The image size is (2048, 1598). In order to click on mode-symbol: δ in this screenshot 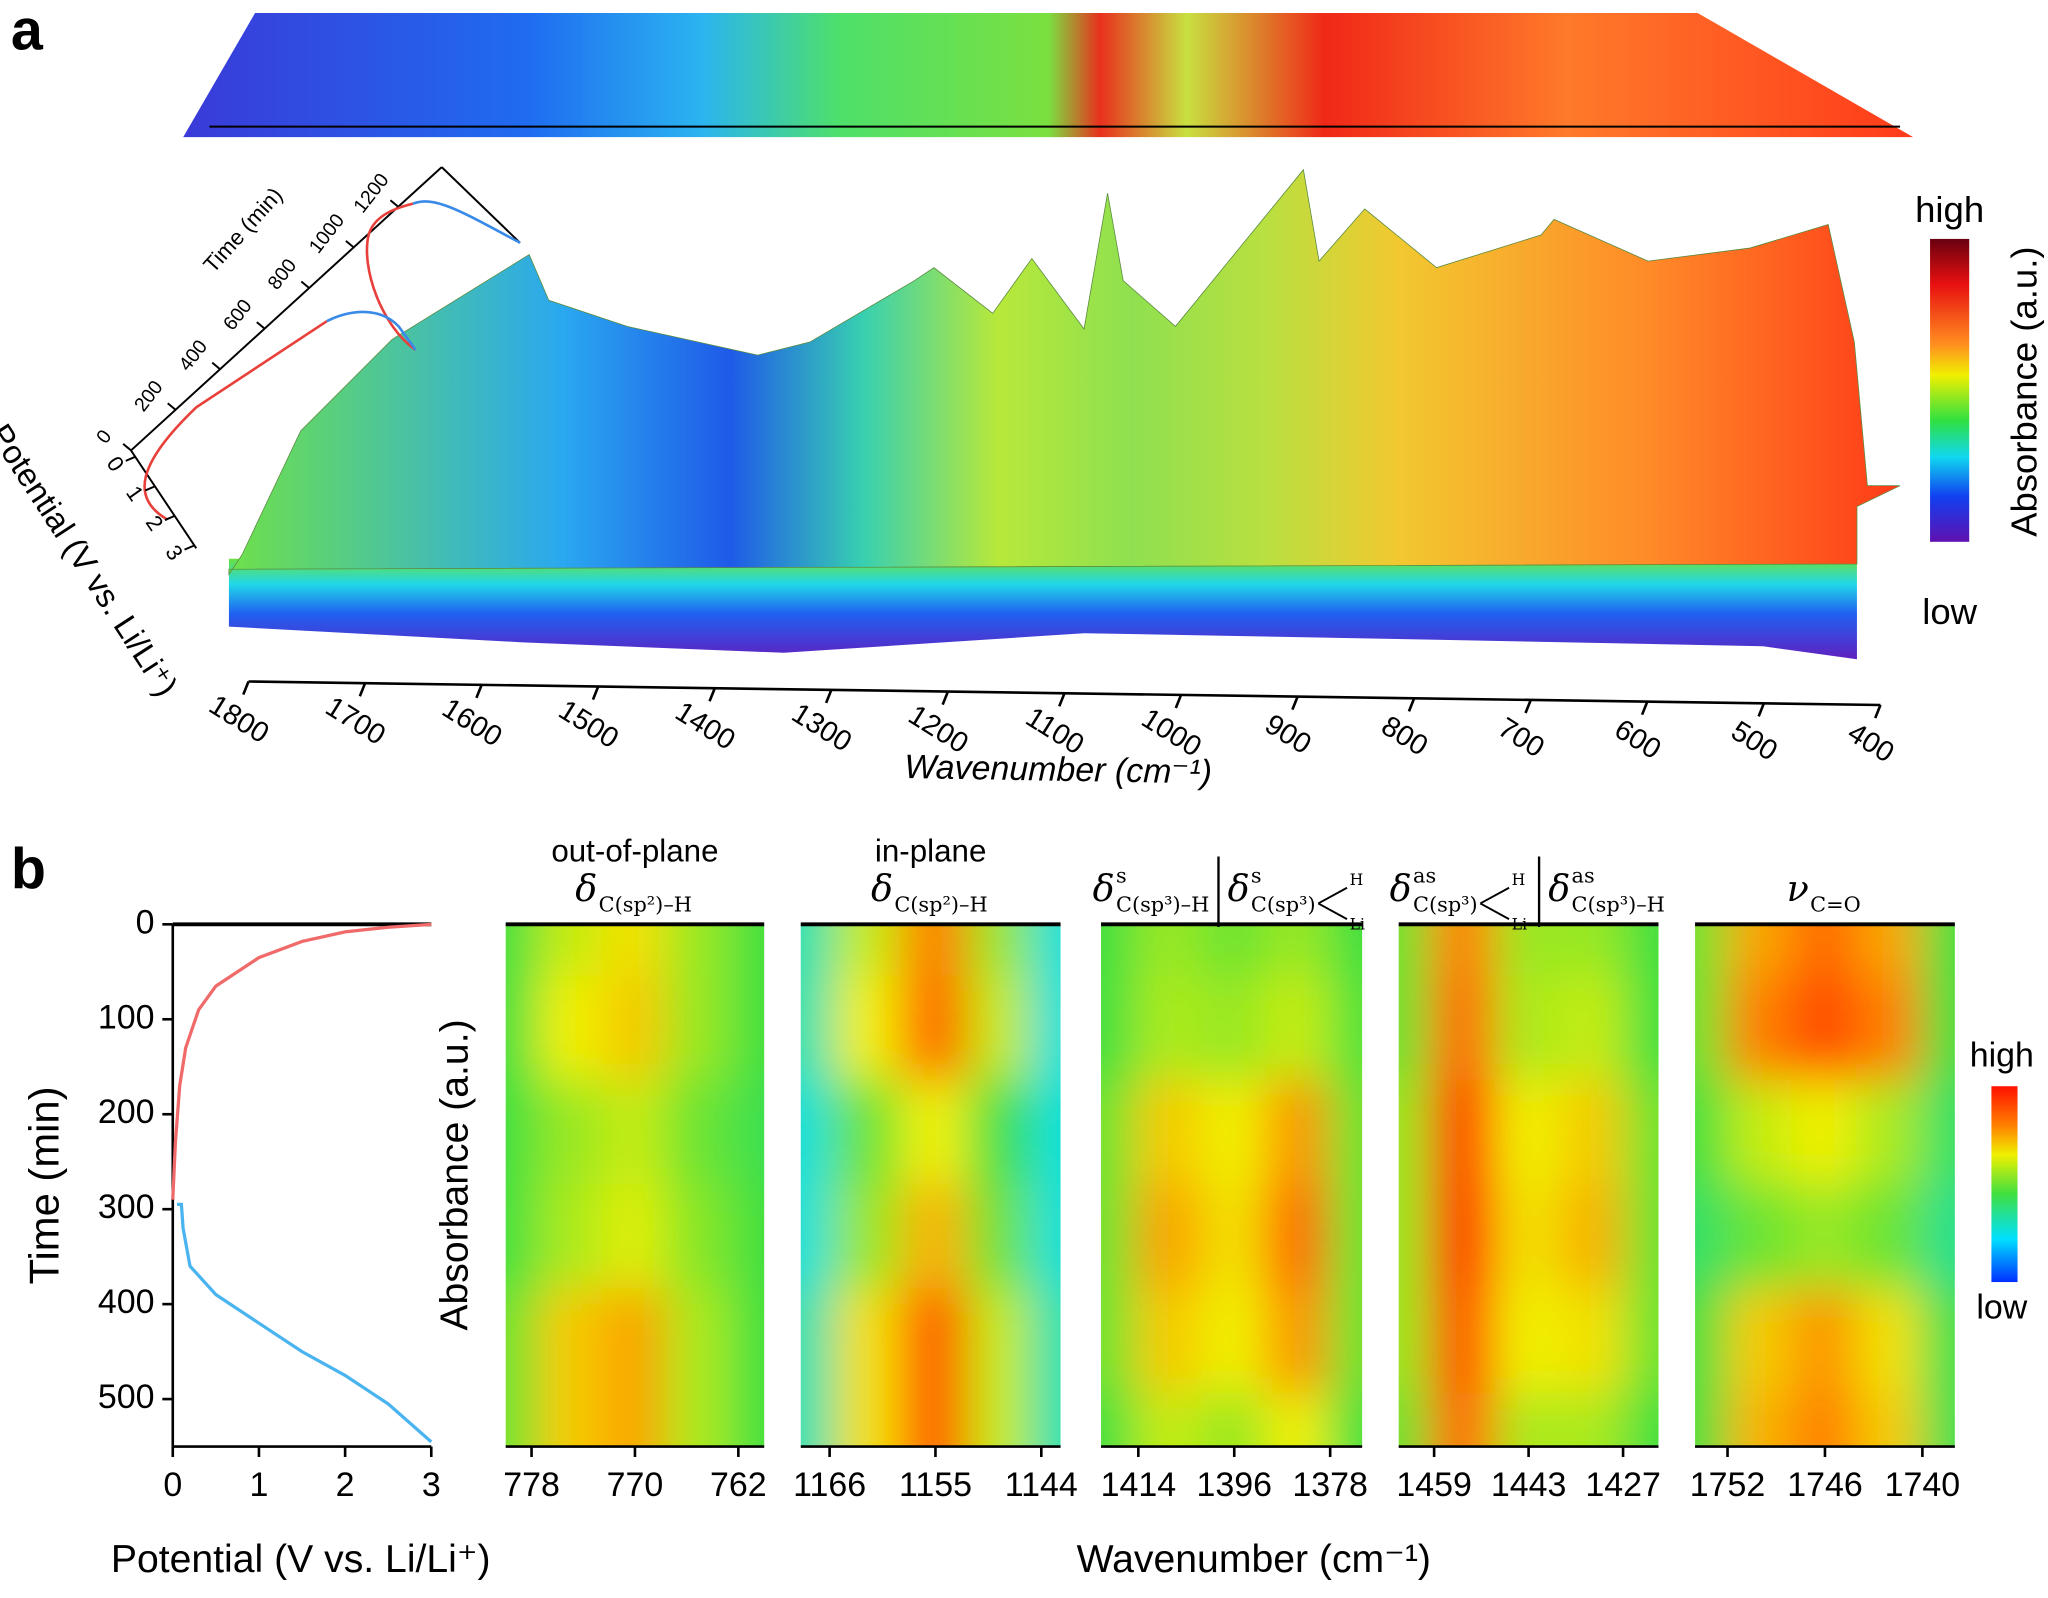, I will do `click(1239, 888)`.